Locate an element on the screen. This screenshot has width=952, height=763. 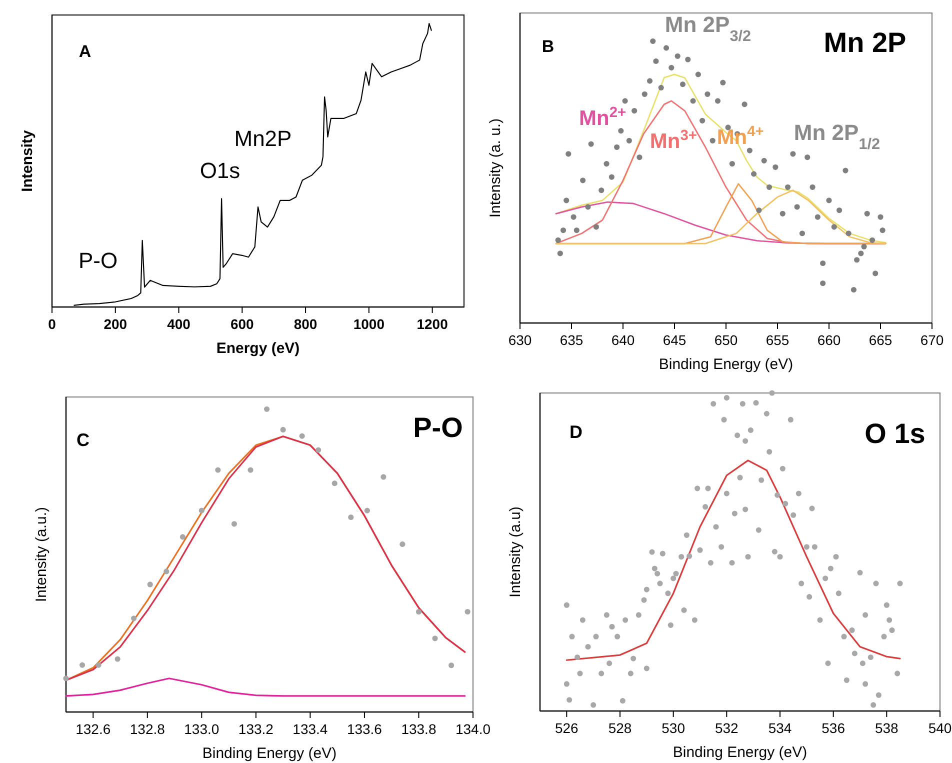
x-tick-label: 630 is located at coordinates (520, 340).